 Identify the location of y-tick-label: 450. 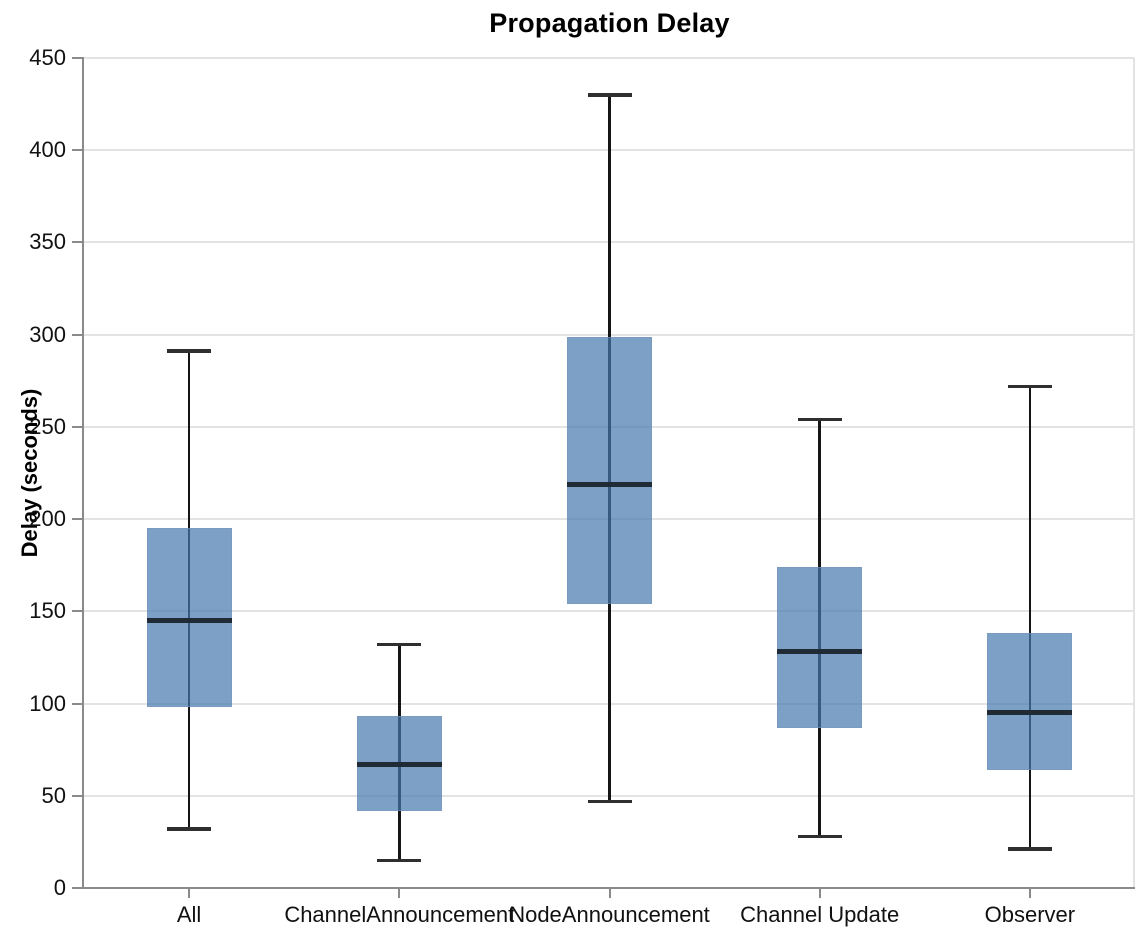
(47, 57).